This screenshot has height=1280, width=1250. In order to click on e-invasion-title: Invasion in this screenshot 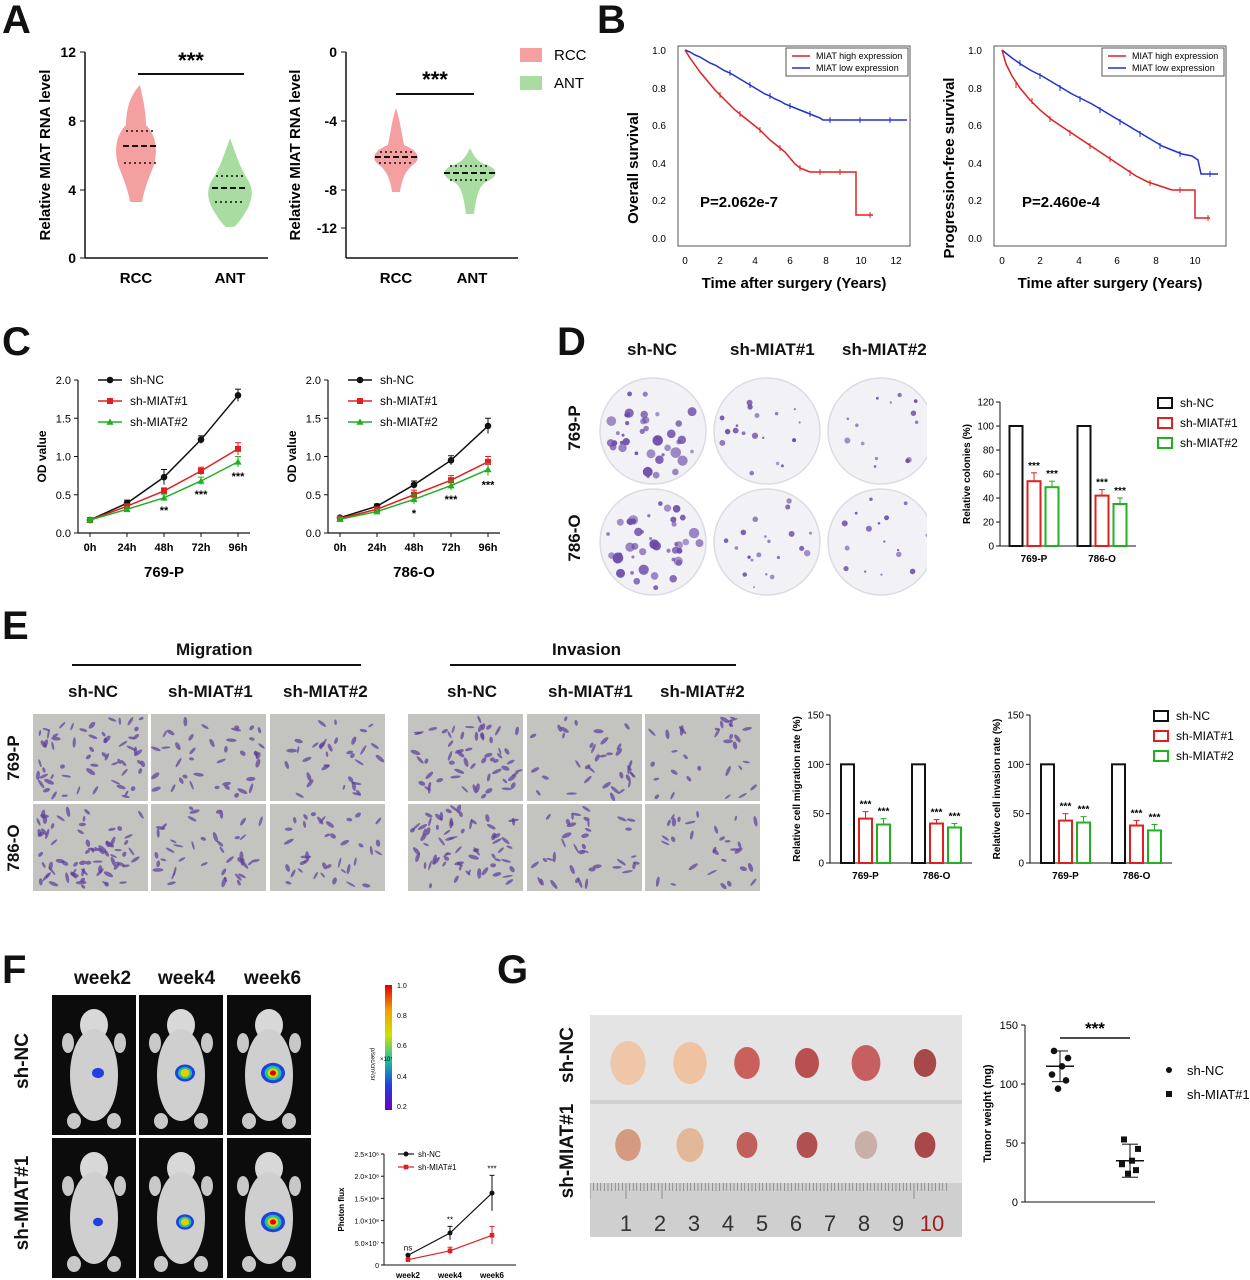, I will do `click(586, 649)`.